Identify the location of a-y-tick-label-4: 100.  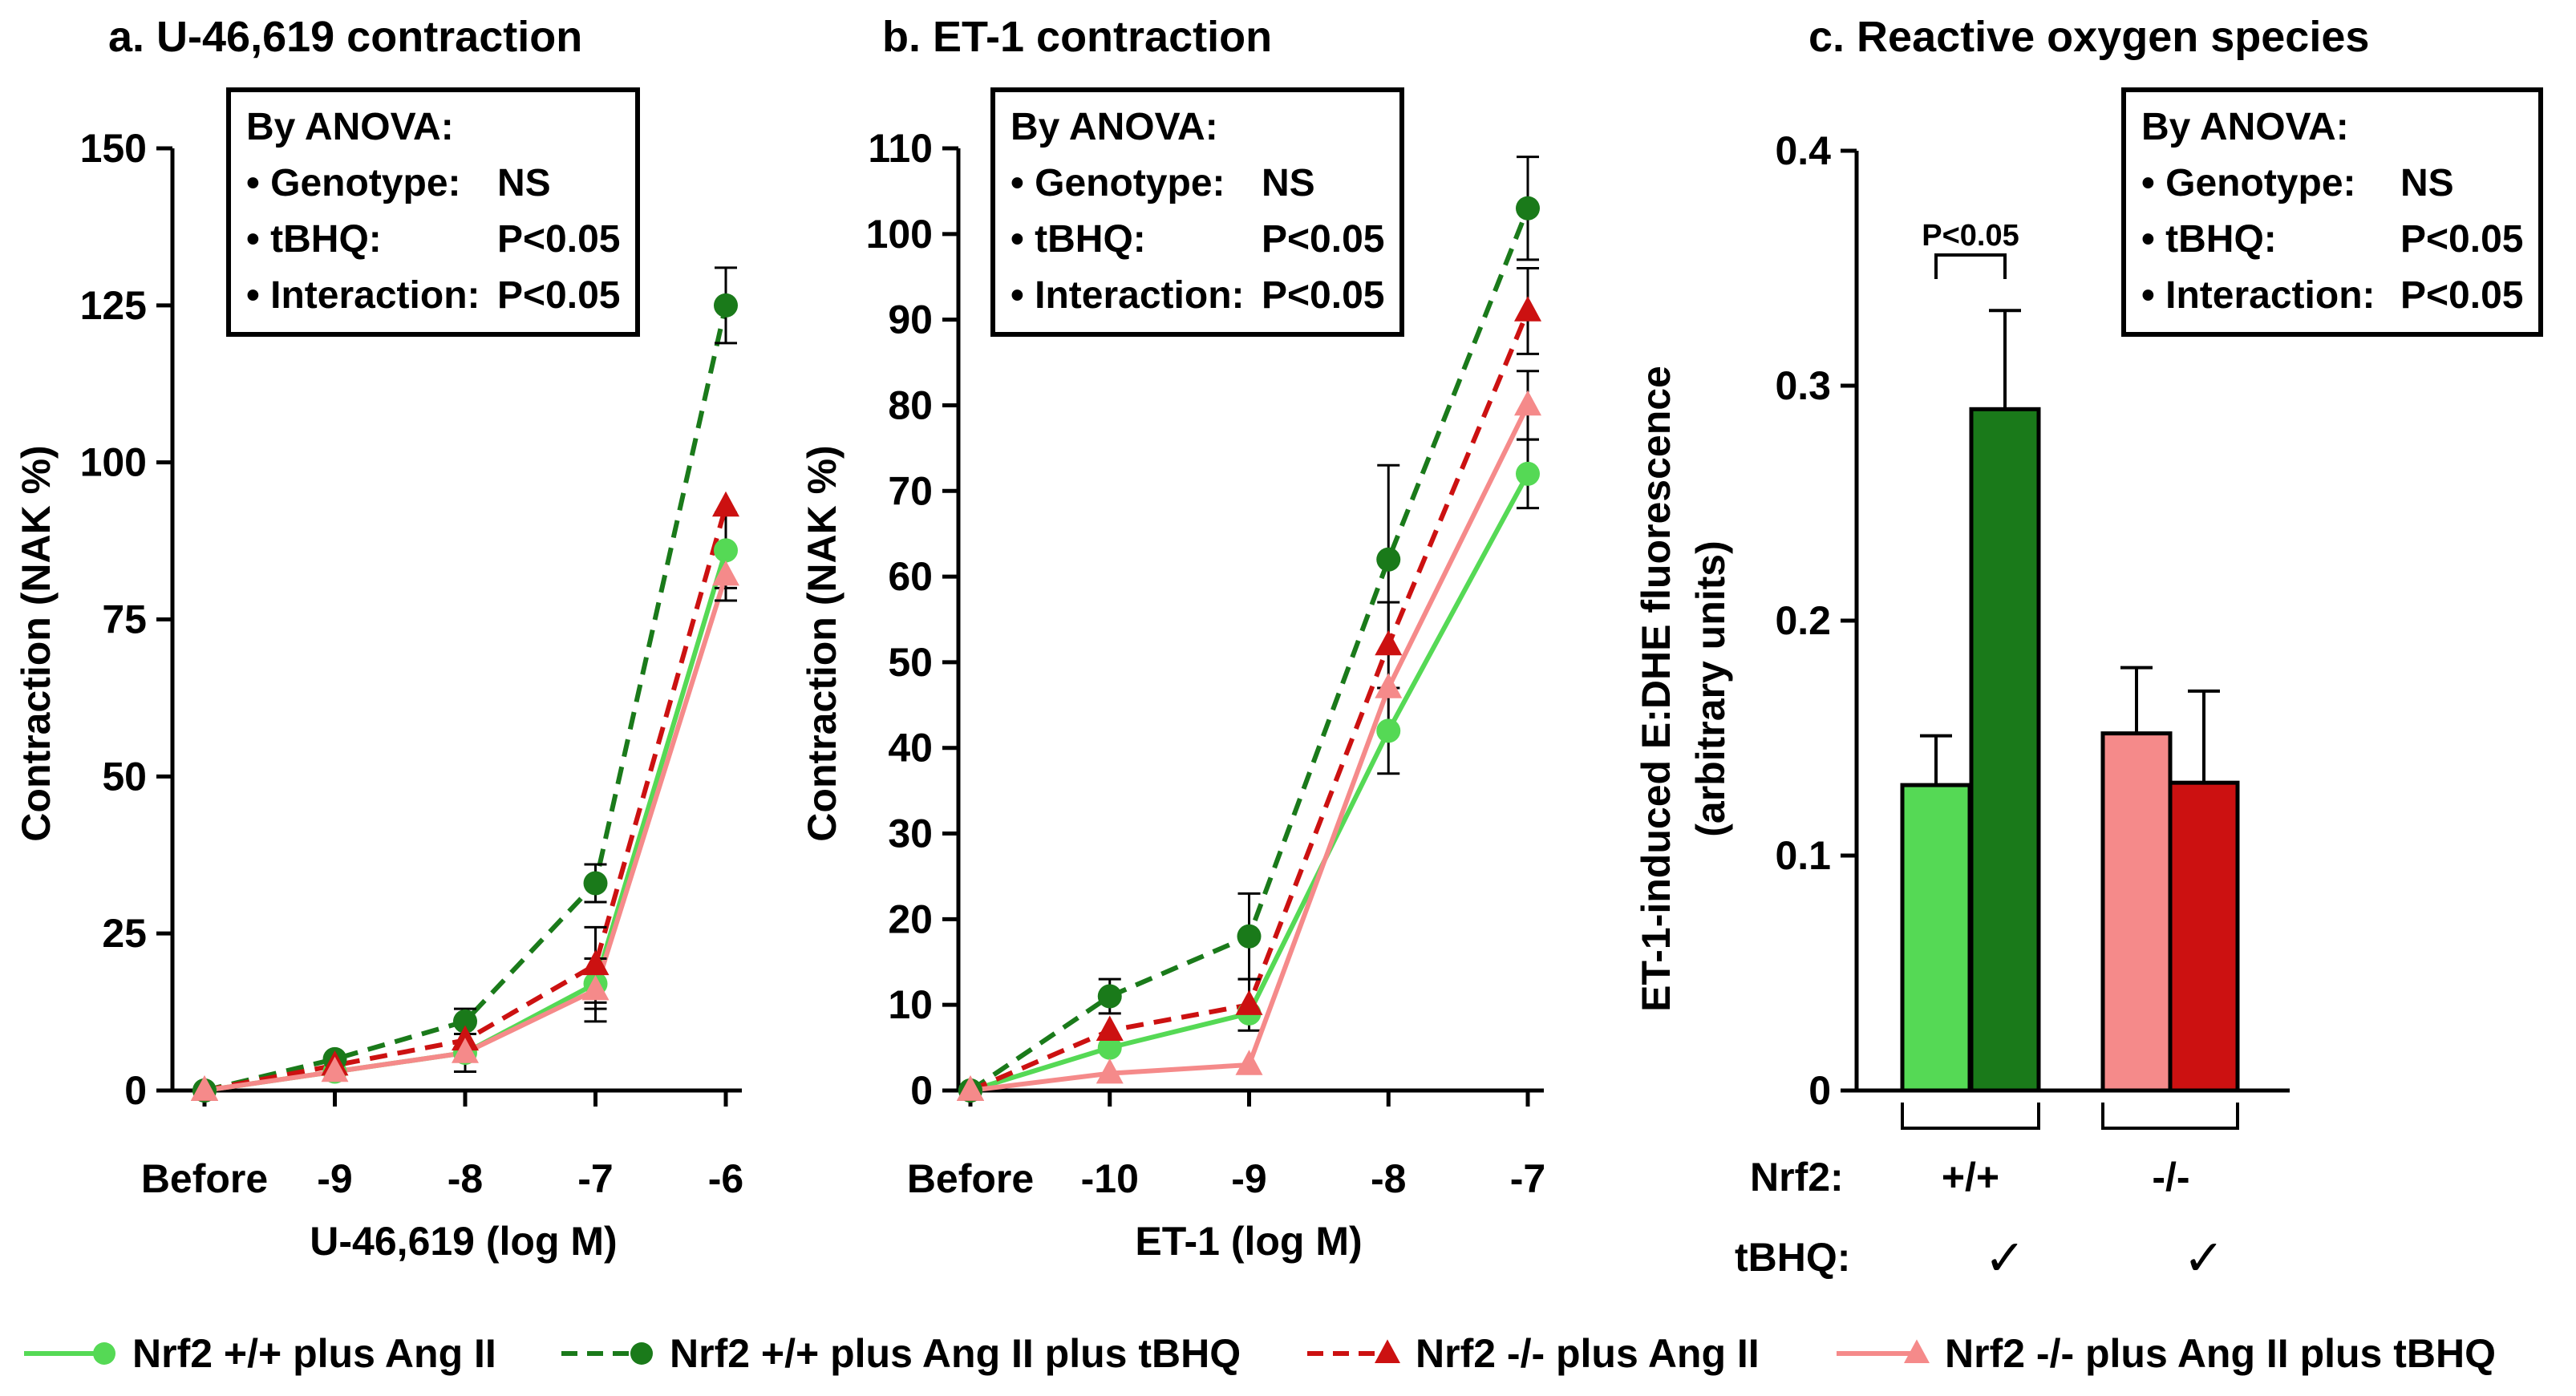
(113, 462).